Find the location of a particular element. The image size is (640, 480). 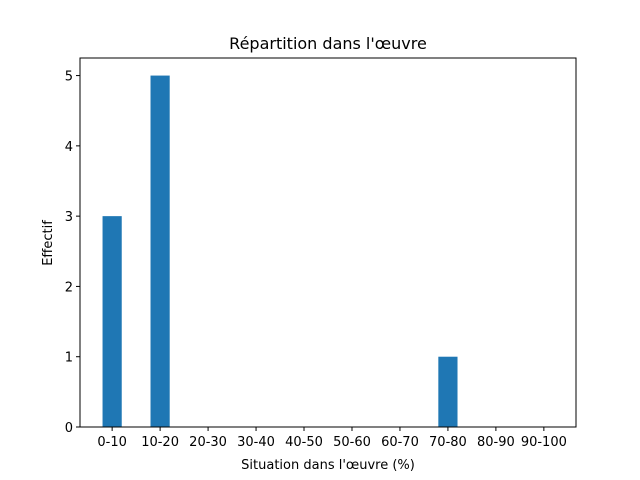

y-tick-label: 2 is located at coordinates (69, 287).